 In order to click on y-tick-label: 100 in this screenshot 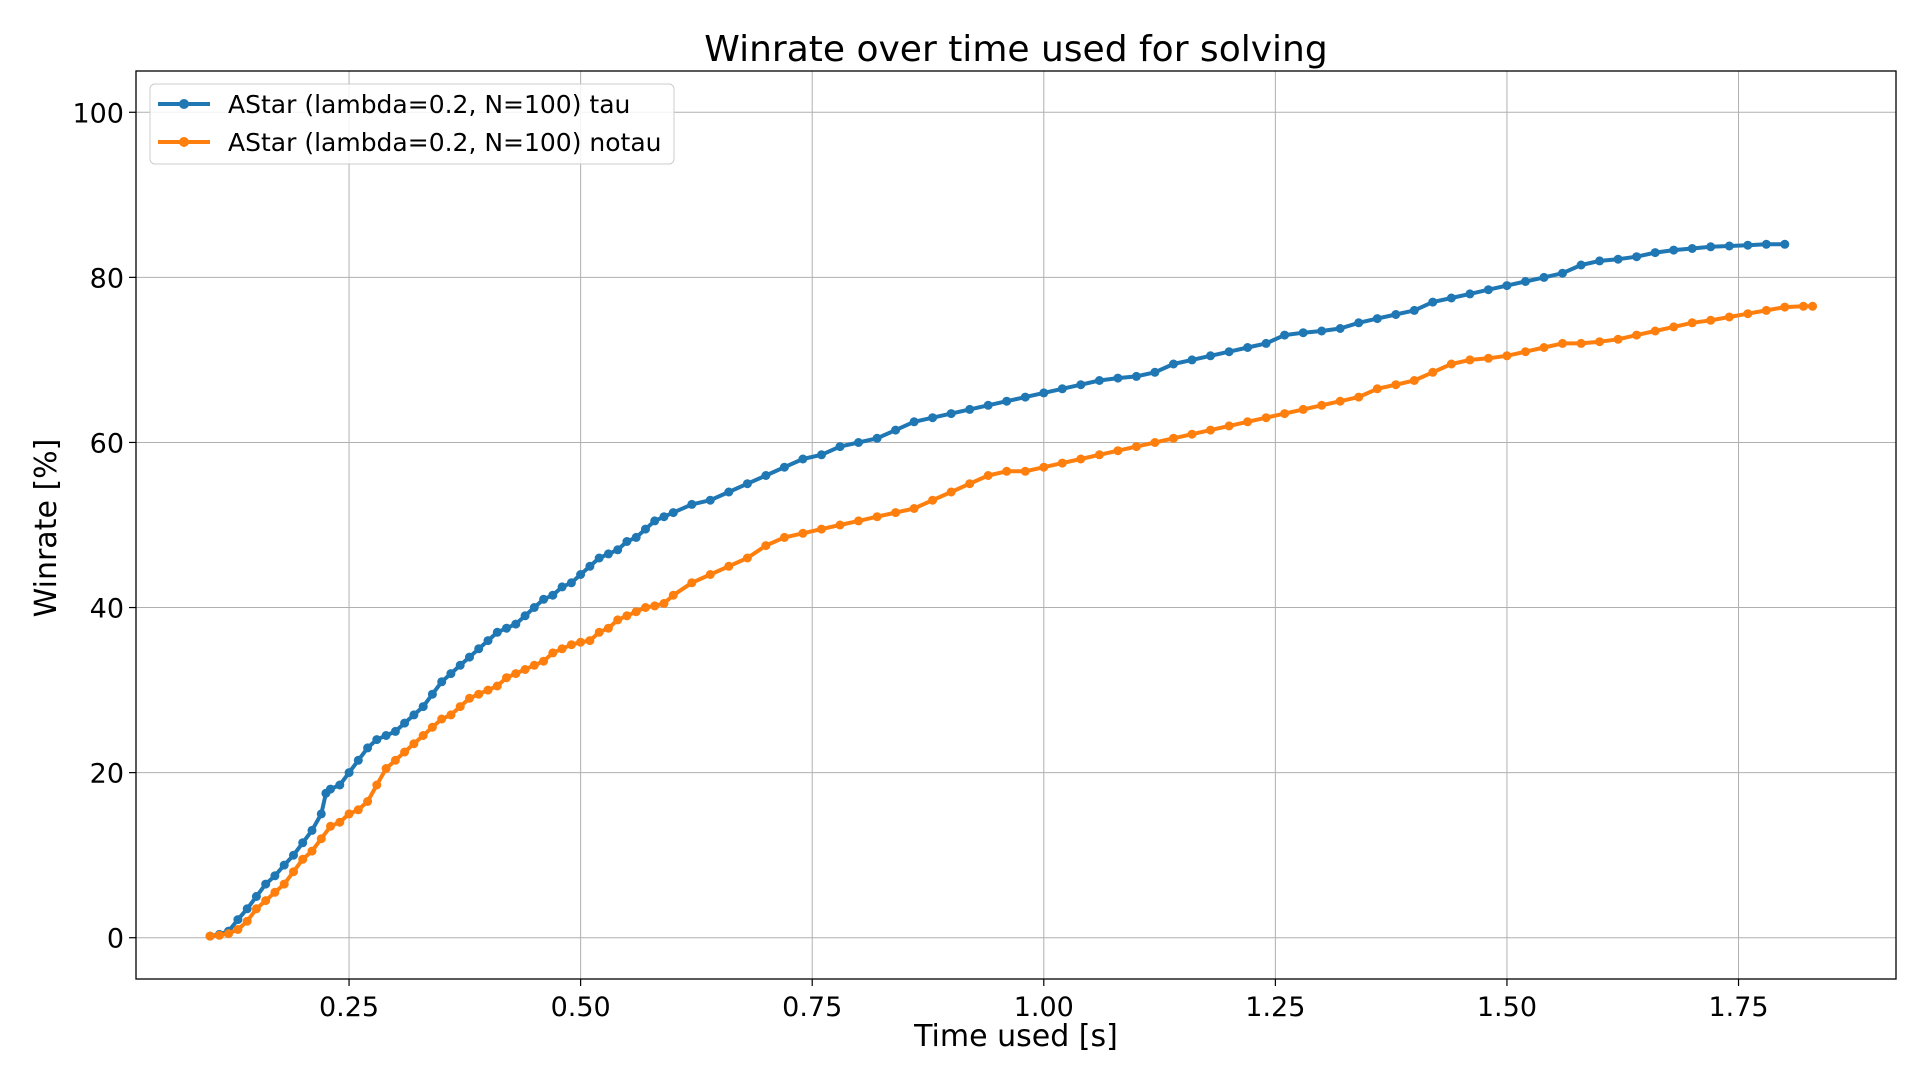, I will do `click(98, 113)`.